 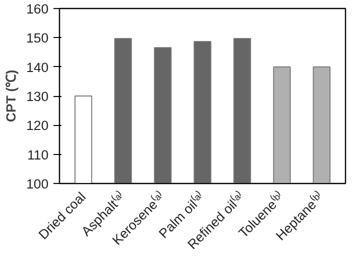 I want to click on y-tick-label: 130, so click(x=37, y=96).